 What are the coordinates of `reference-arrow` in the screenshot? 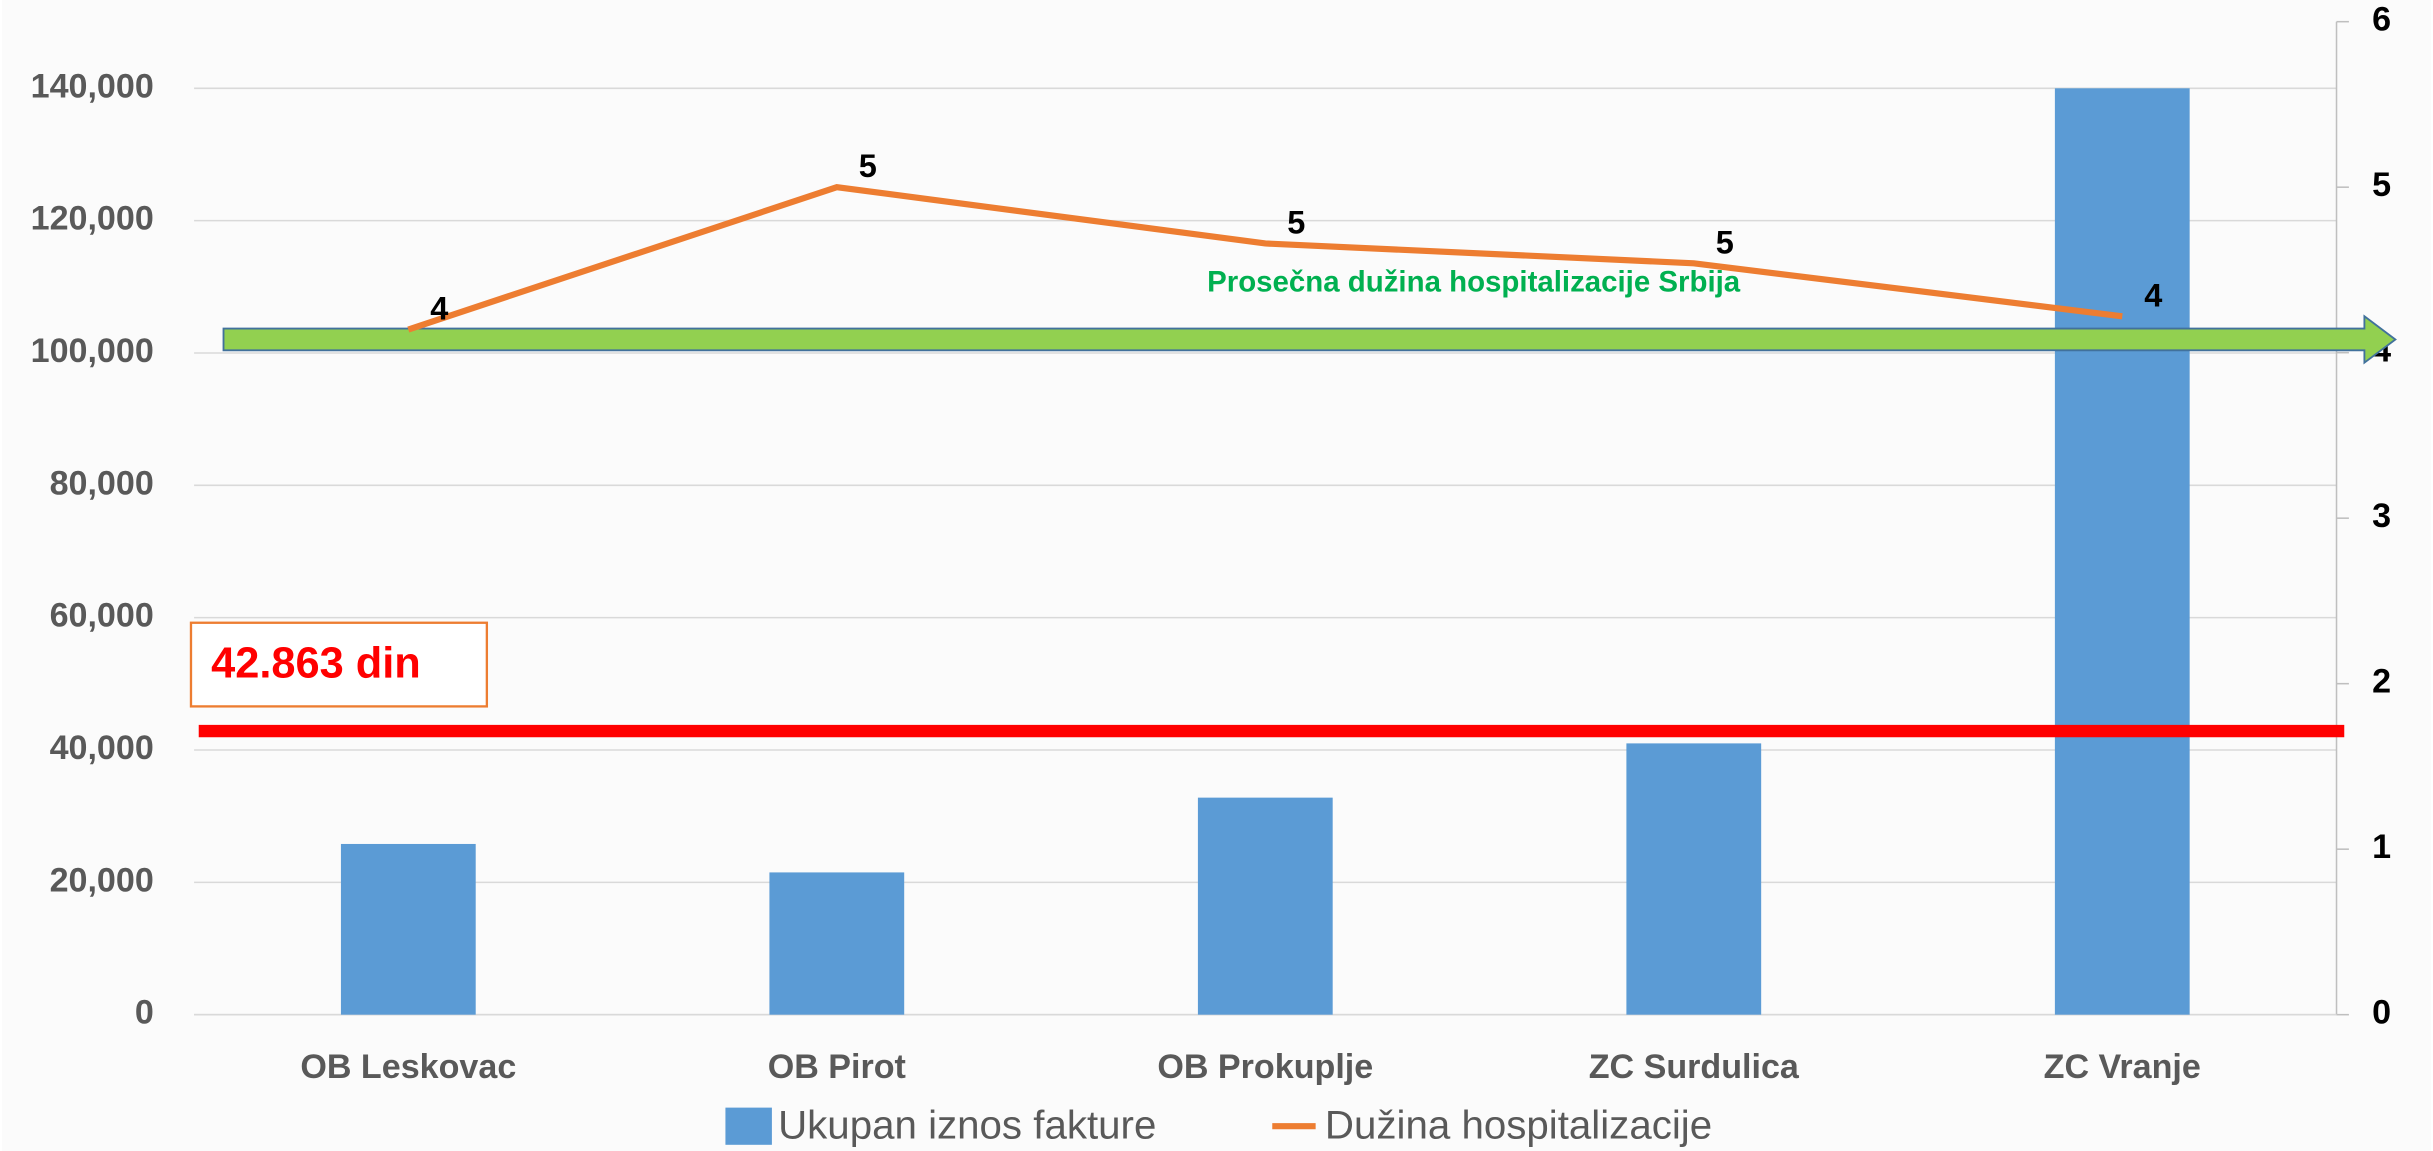 It's located at (1309, 339).